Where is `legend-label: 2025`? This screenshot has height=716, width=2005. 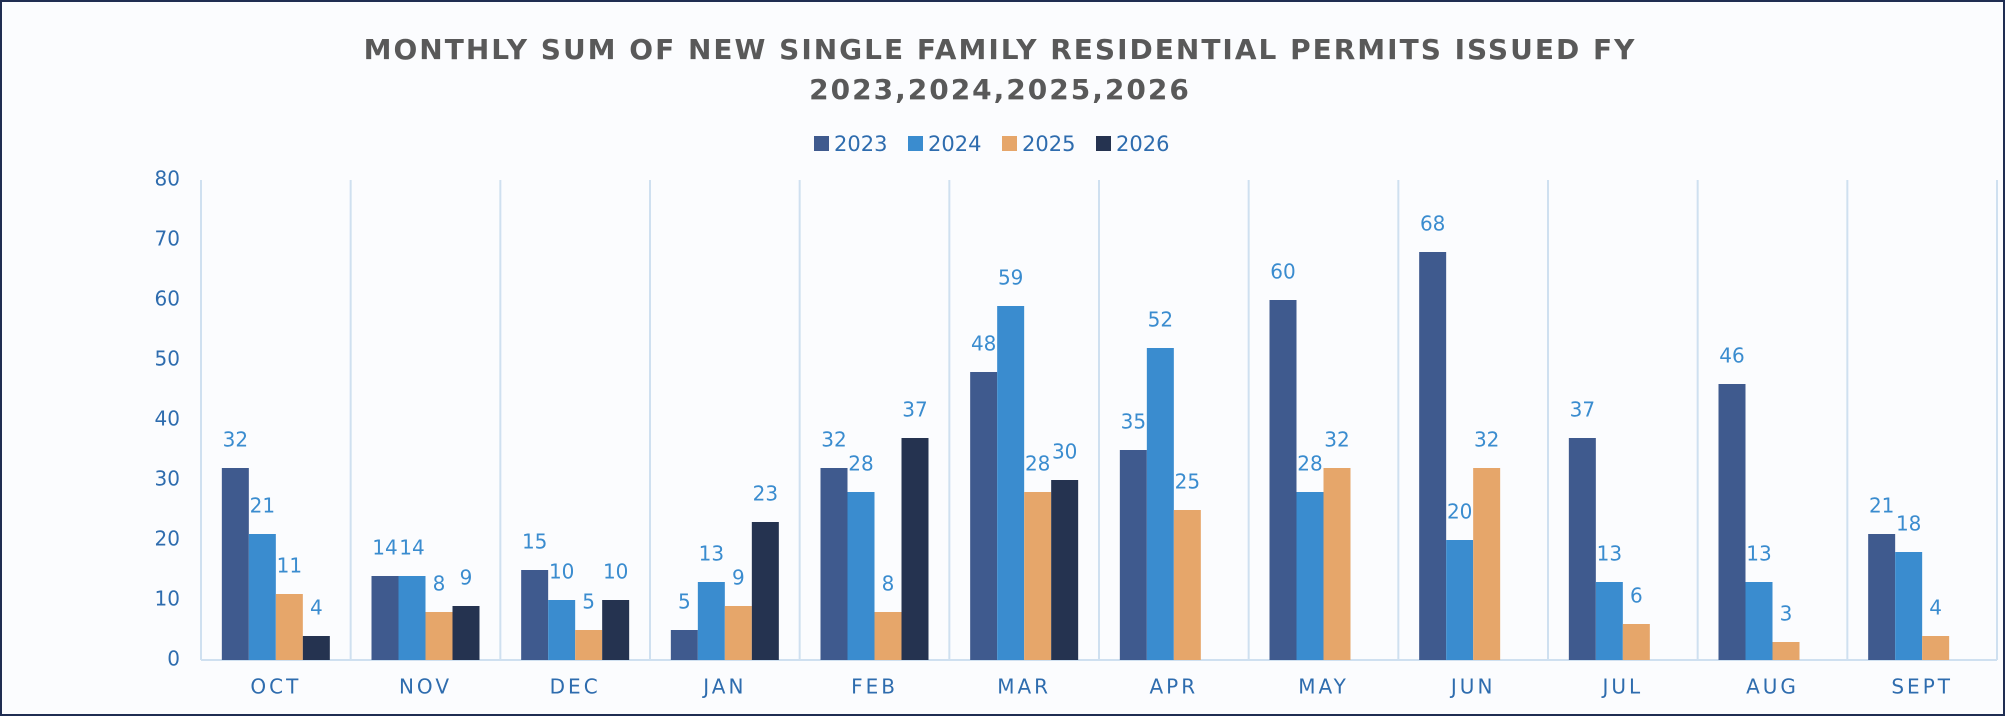 legend-label: 2025 is located at coordinates (1048, 144).